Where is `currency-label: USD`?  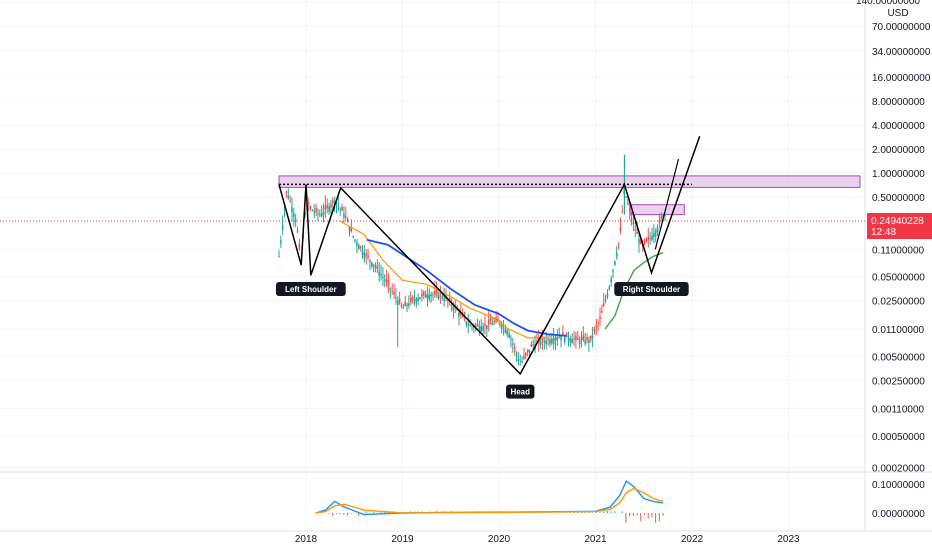 currency-label: USD is located at coordinates (897, 13).